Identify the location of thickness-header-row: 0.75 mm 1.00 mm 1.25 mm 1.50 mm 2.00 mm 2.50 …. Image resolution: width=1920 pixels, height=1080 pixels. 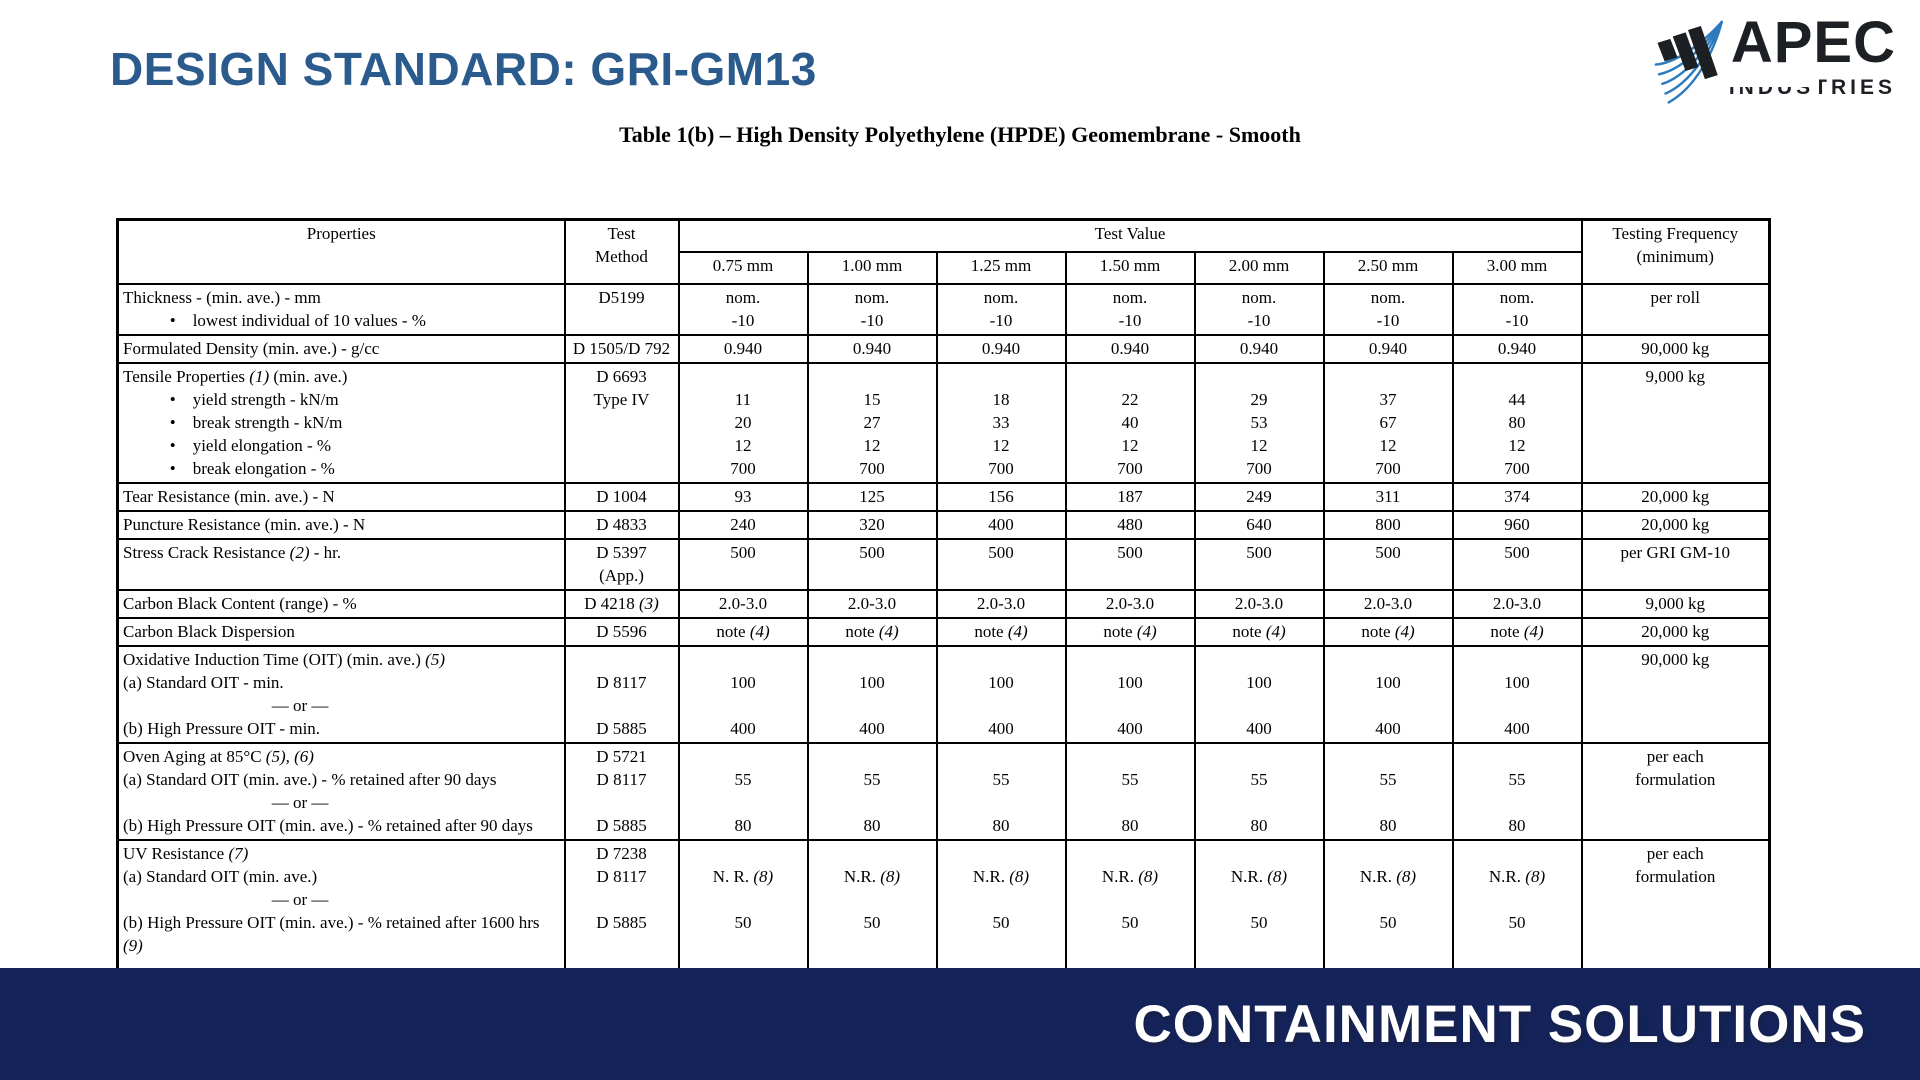
(944, 268).